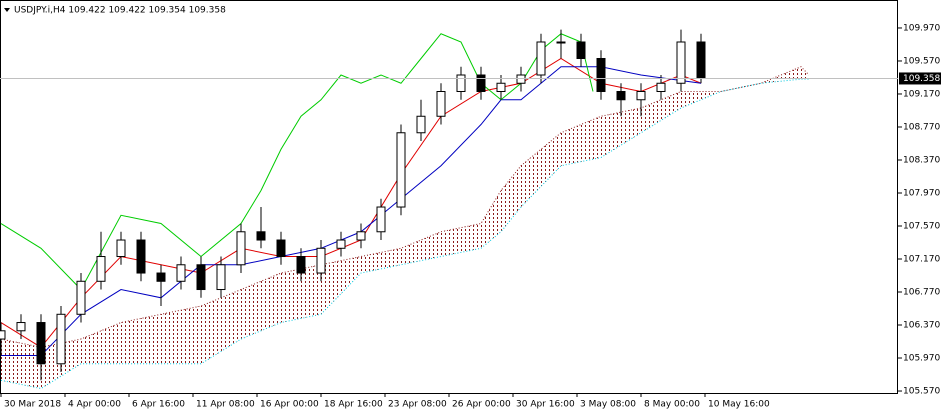 This screenshot has height=414, width=942. Describe the element at coordinates (481, 405) in the screenshot. I see `x-tick-label: 26 Apr 00:00` at that location.